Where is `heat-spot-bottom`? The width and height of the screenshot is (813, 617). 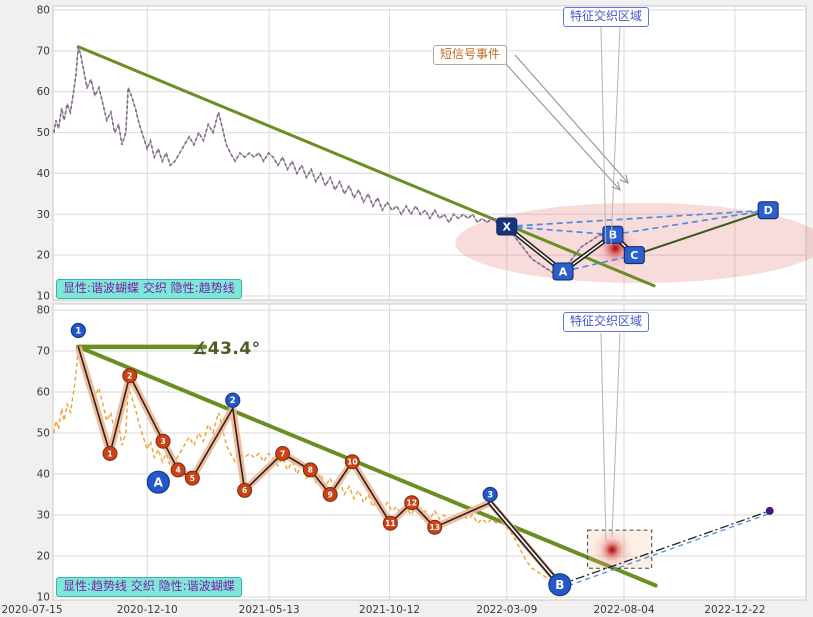 heat-spot-bottom is located at coordinates (612, 549).